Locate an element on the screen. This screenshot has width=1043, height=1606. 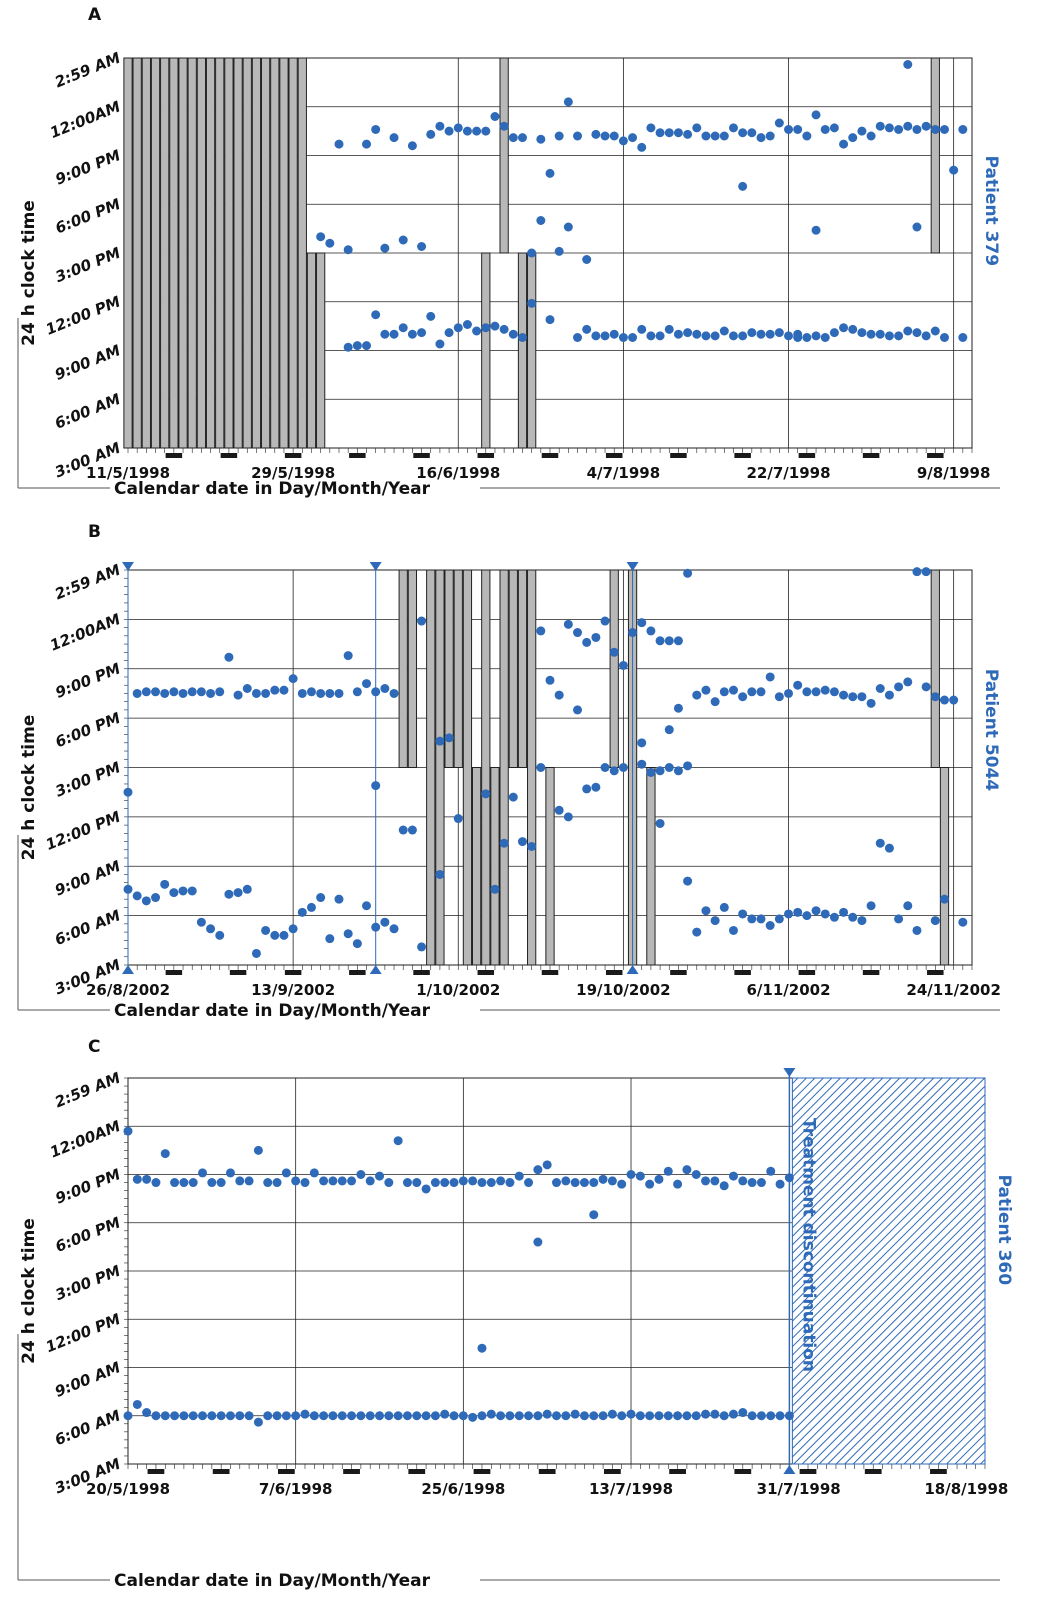
patient-label: Patient 360 is located at coordinates (1004, 1230).